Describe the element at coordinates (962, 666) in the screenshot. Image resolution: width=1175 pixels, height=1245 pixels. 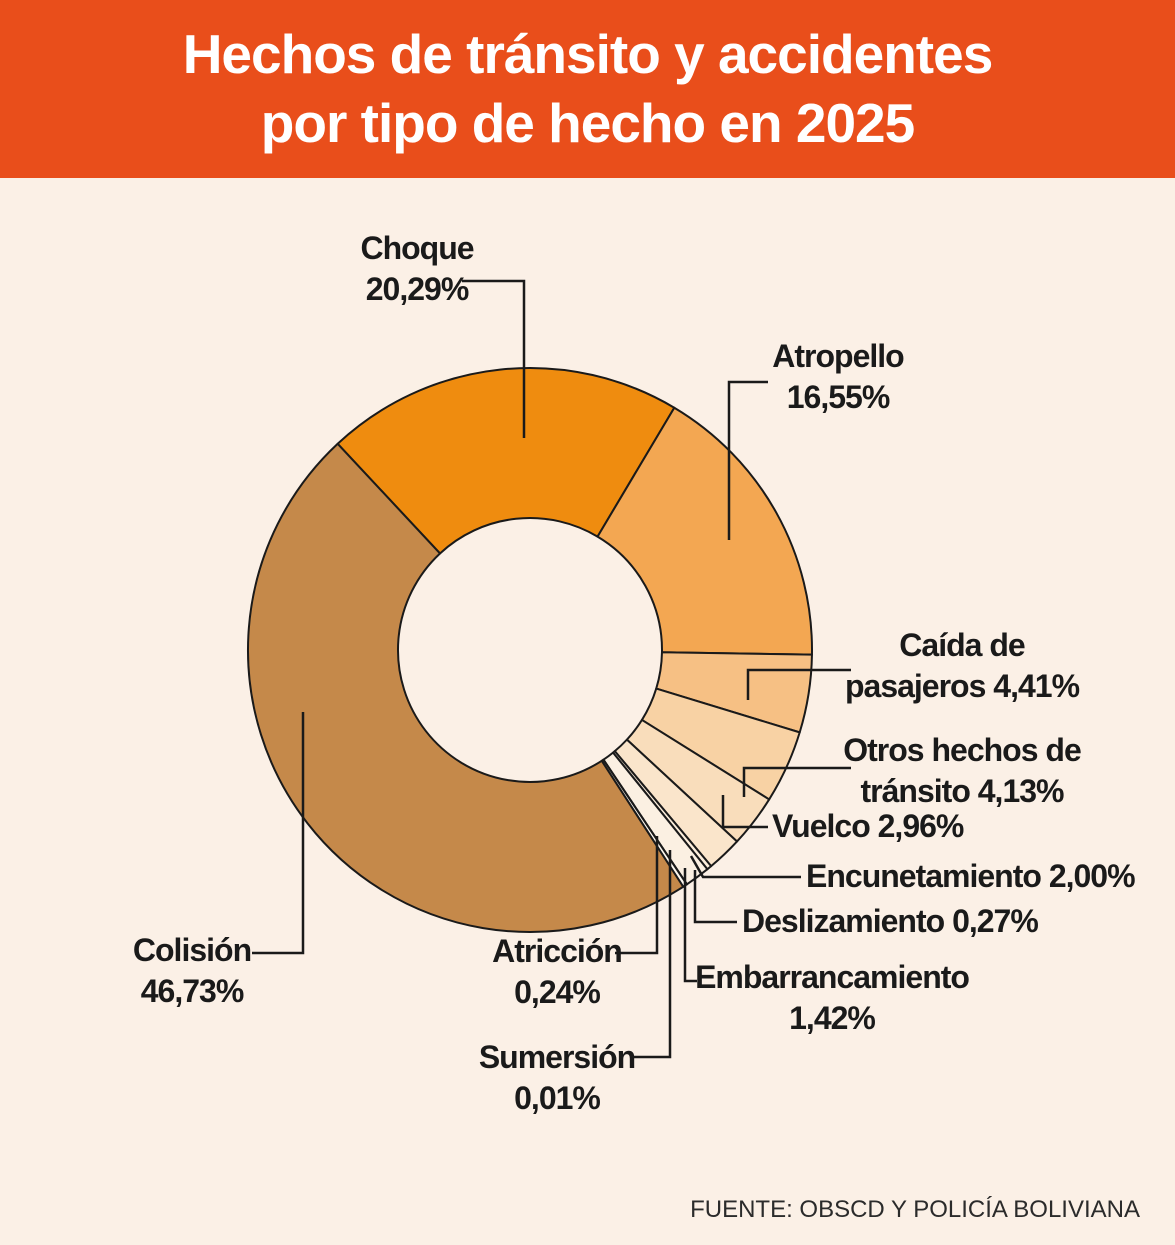
I see `slice-label-caida: Caída de pasajeros 4,41%` at that location.